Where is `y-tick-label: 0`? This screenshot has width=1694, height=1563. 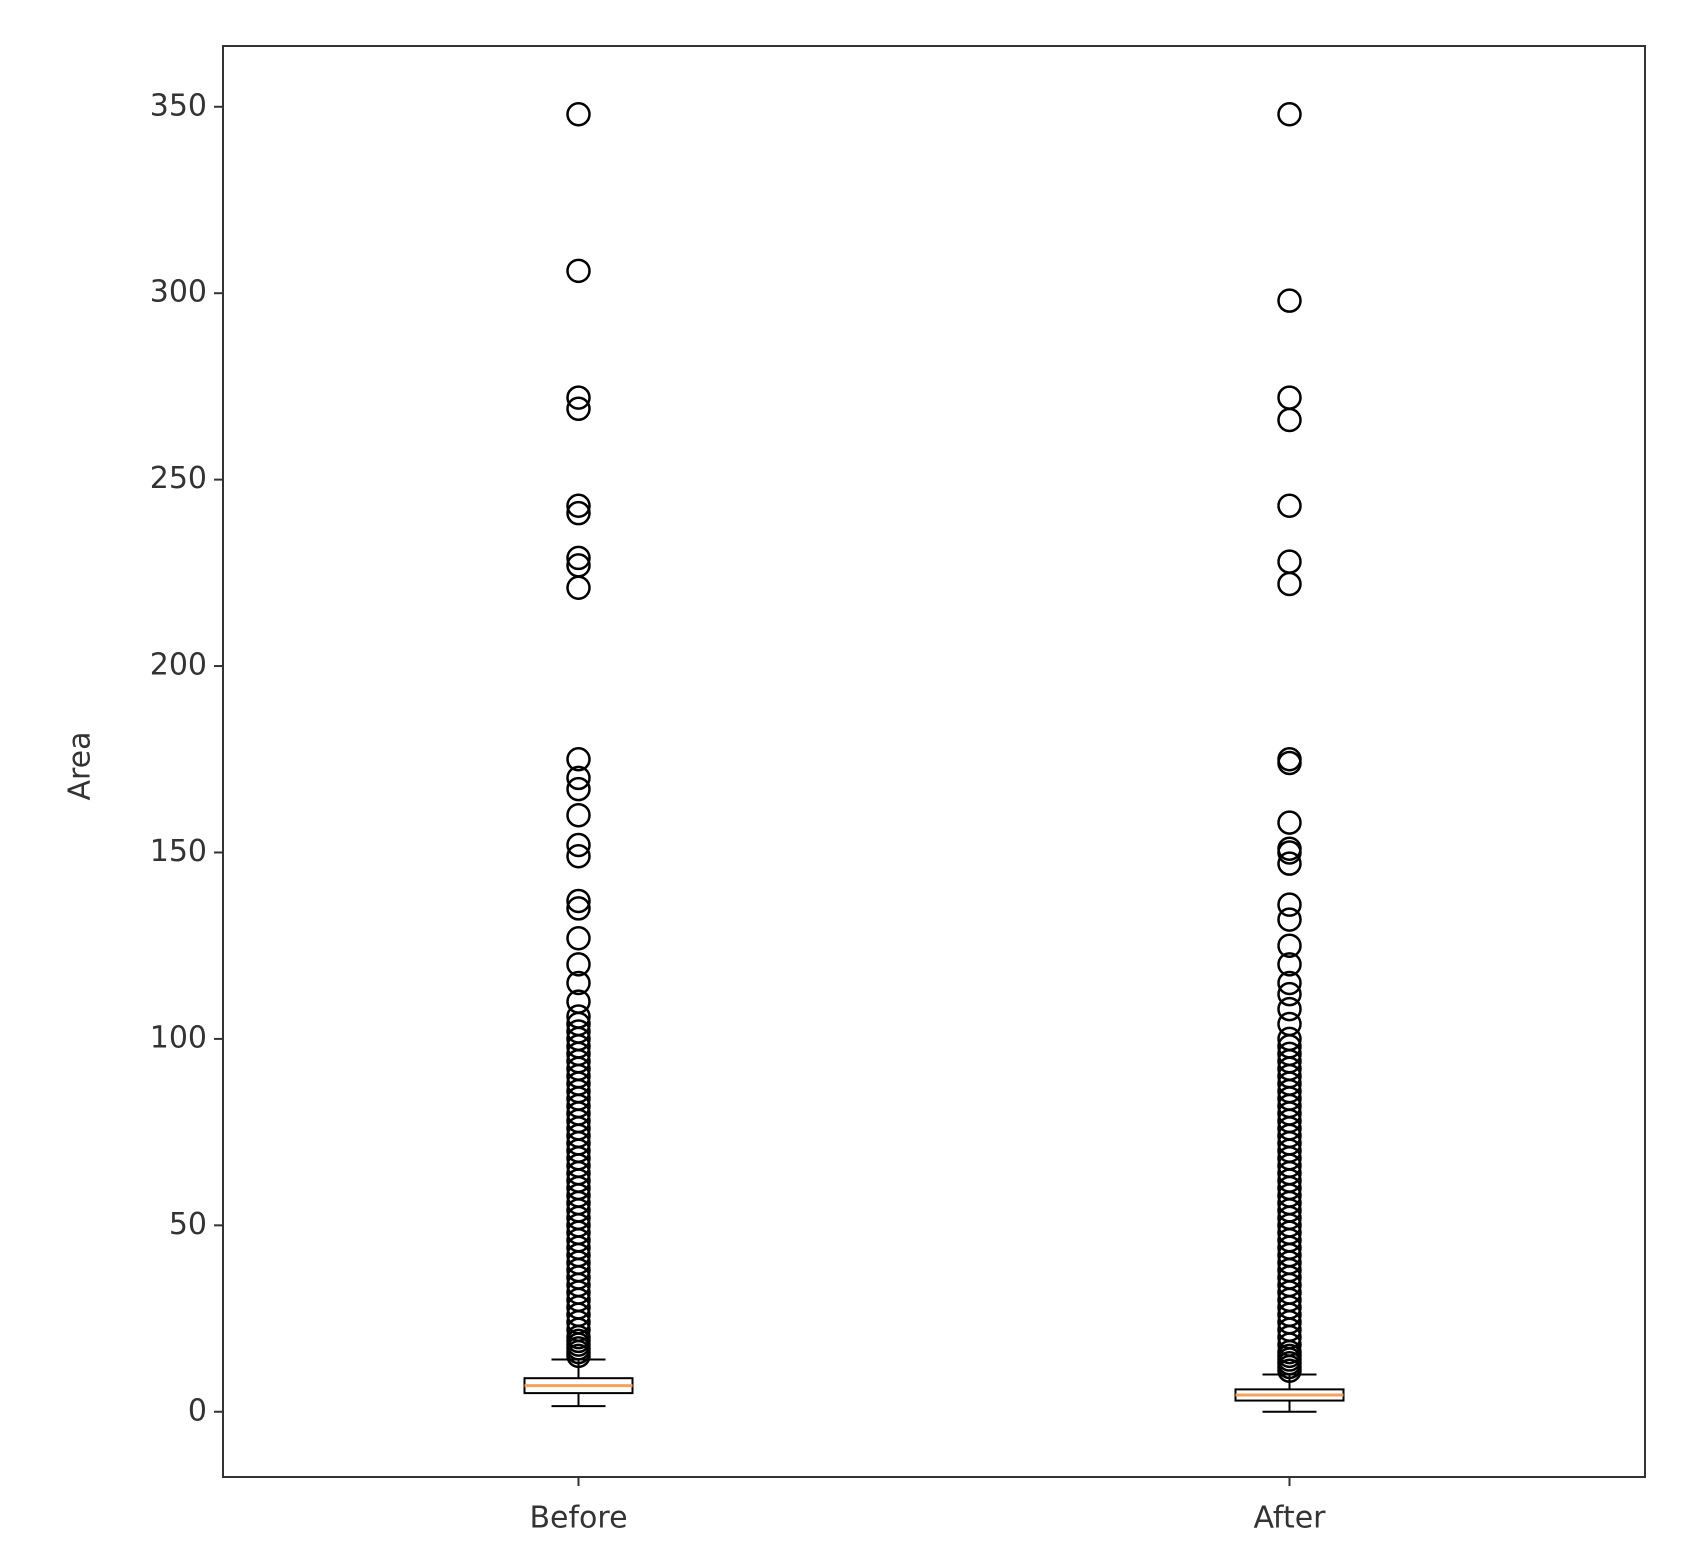 y-tick-label: 0 is located at coordinates (197, 1410).